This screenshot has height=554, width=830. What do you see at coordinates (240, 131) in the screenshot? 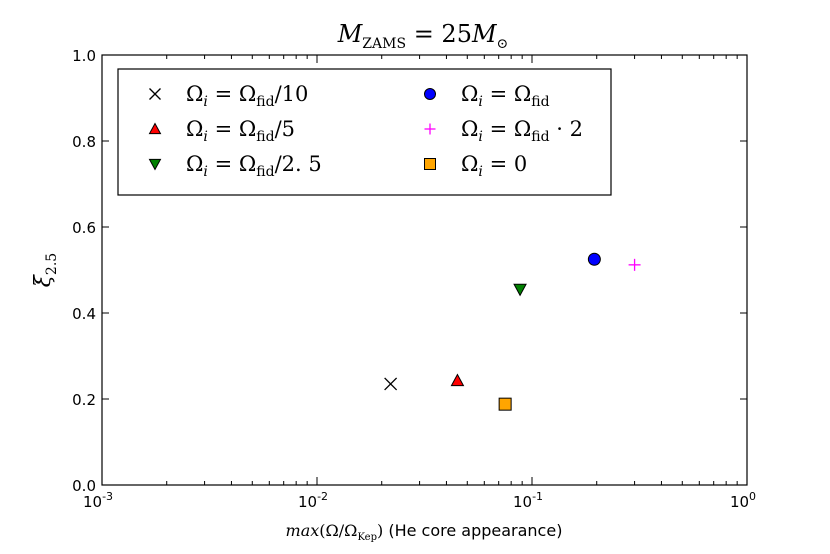
I see `legend-label: Ωi = Ωfid/5` at bounding box center [240, 131].